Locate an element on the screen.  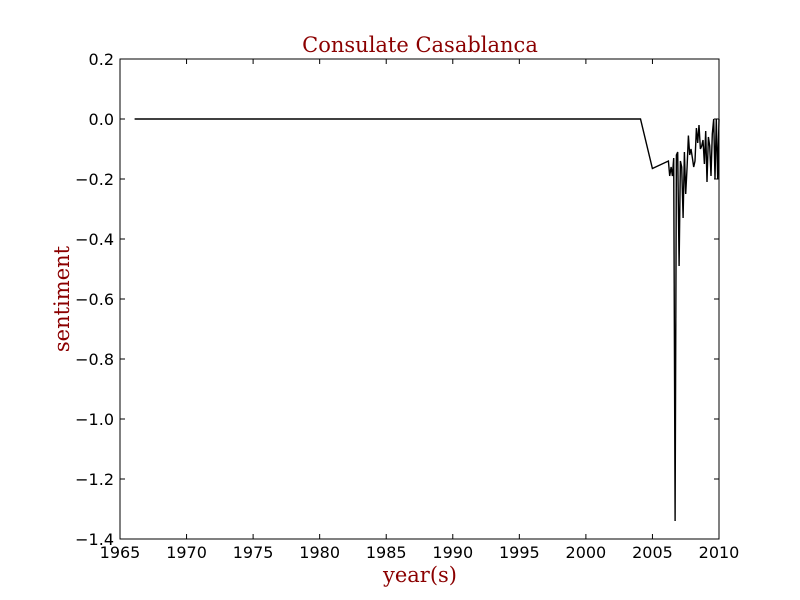
y-tick-label: −1.0 is located at coordinates (94, 419).